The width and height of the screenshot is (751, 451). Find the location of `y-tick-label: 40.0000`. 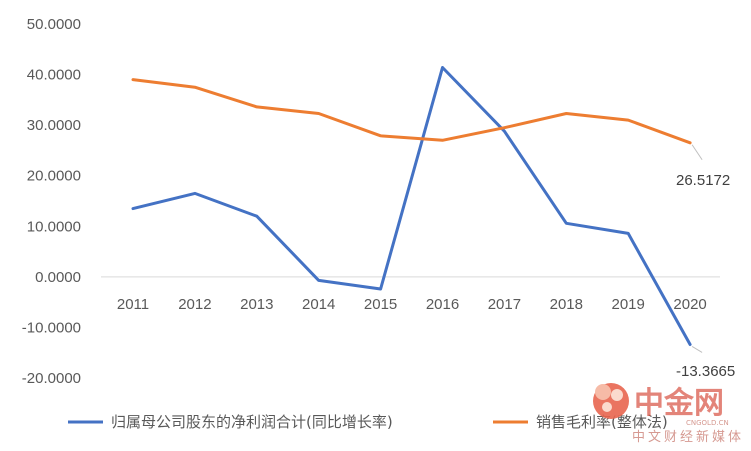

y-tick-label: 40.0000 is located at coordinates (54, 75).